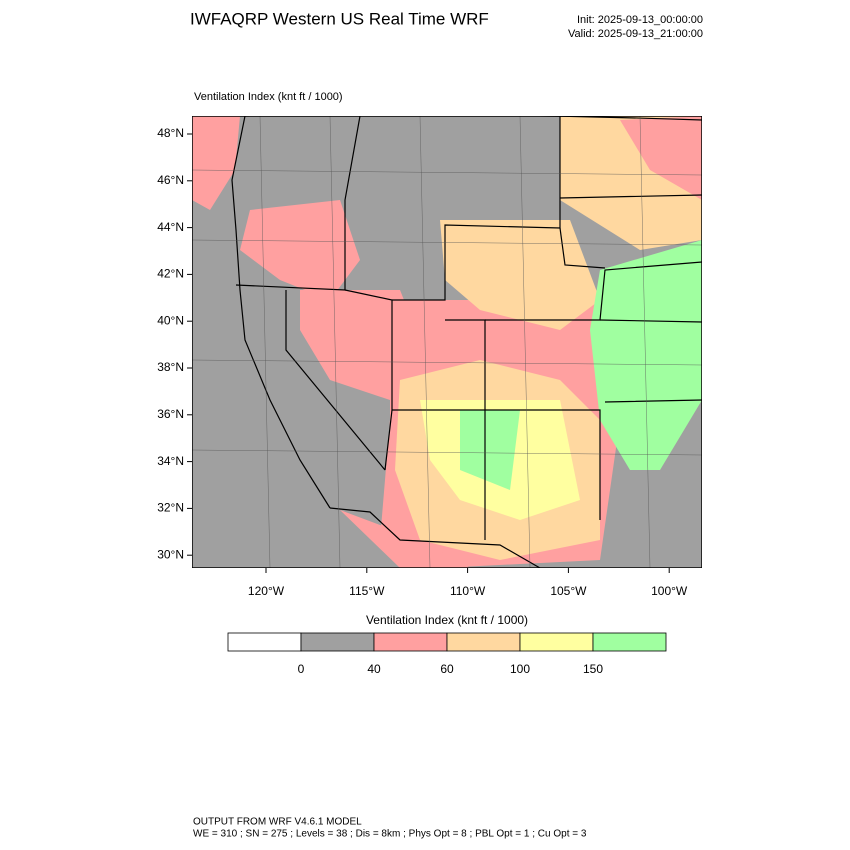 This screenshot has width=850, height=850. Describe the element at coordinates (170, 508) in the screenshot. I see `lat-label: 32°N` at that location.